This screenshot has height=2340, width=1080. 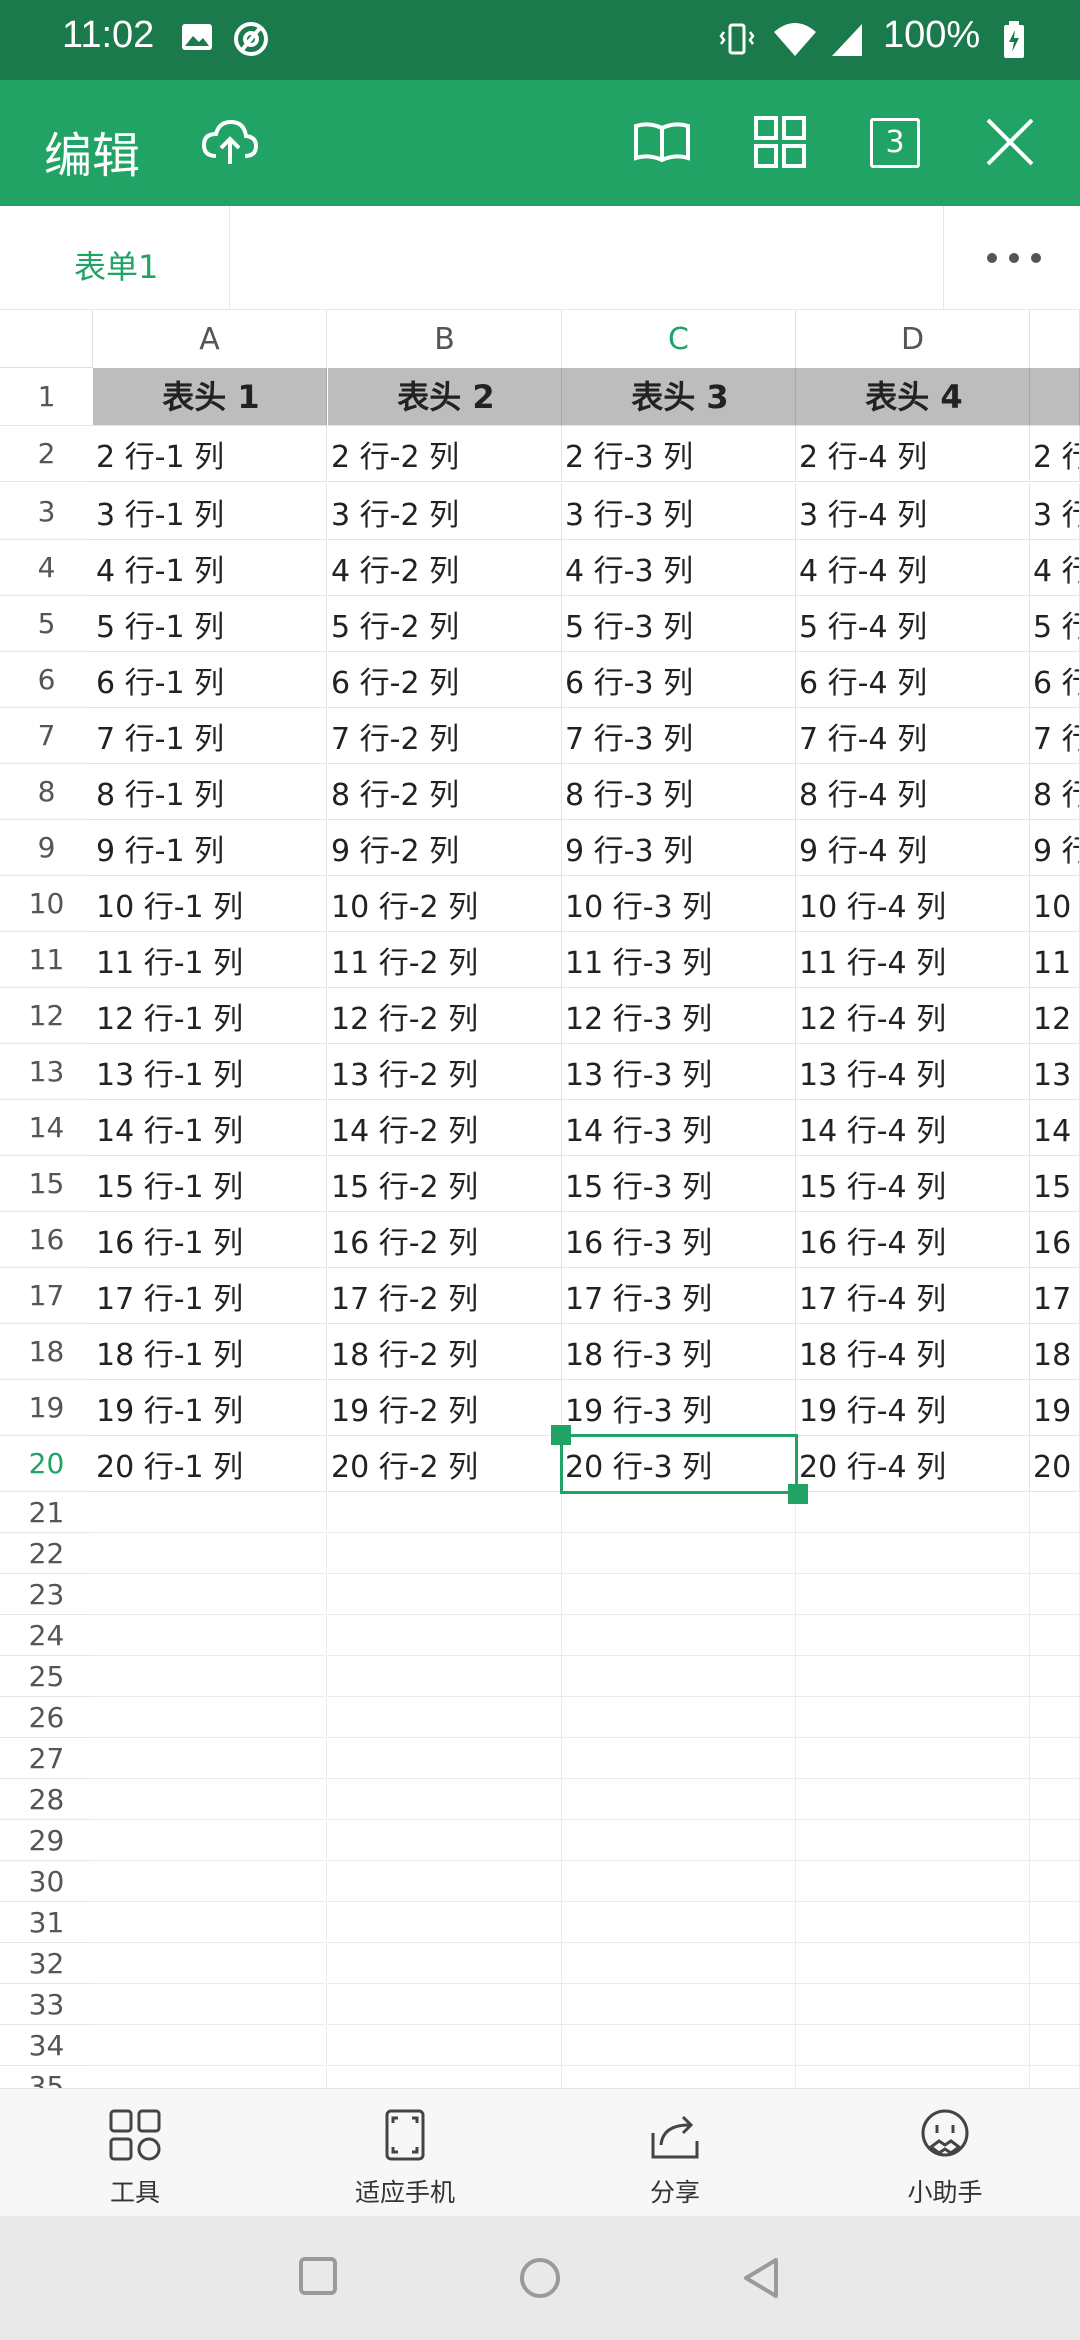 What do you see at coordinates (679, 680) in the screenshot?
I see `table-cell: 6 行-3 列` at bounding box center [679, 680].